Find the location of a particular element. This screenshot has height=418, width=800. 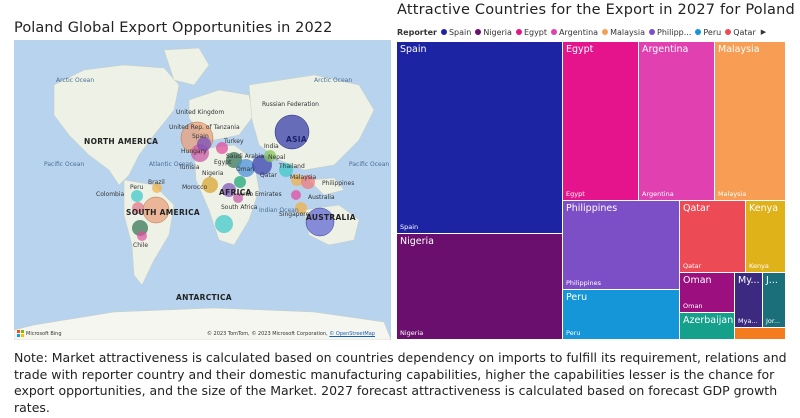

map-label-chile: Chile is located at coordinates (141, 245).